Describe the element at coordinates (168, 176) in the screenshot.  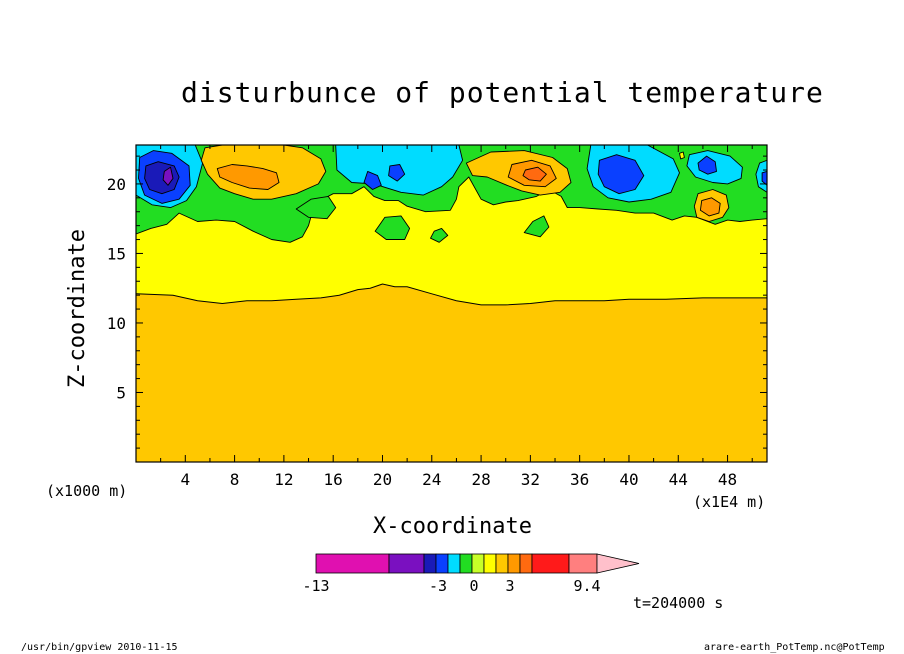
I see `magenta-left` at that location.